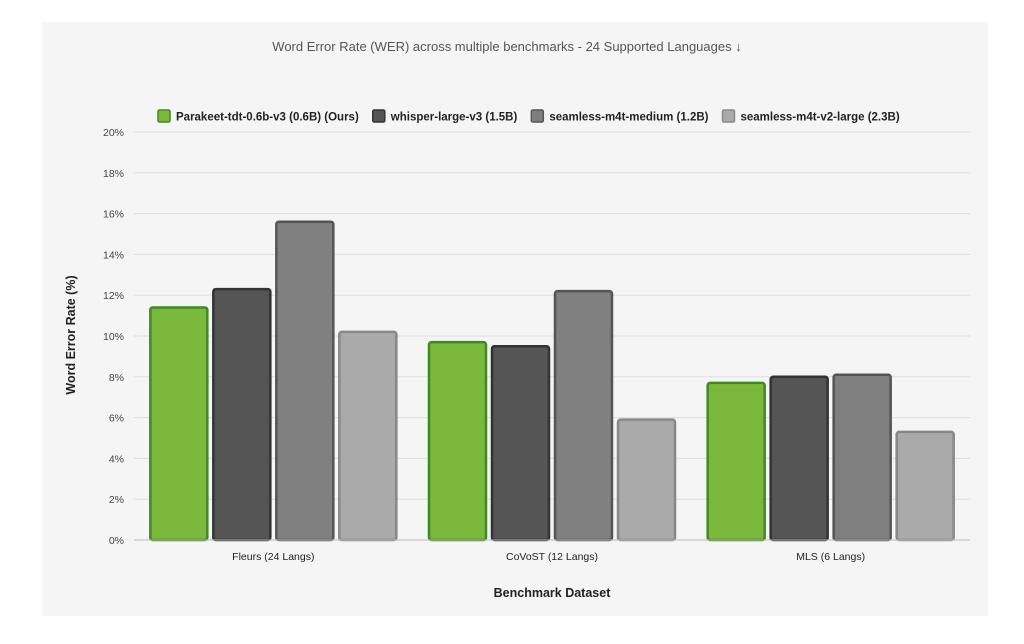  I want to click on legend-item-label: Parakeet-tdt-0.6b-v3 (0.6B) (Ours), so click(267, 118).